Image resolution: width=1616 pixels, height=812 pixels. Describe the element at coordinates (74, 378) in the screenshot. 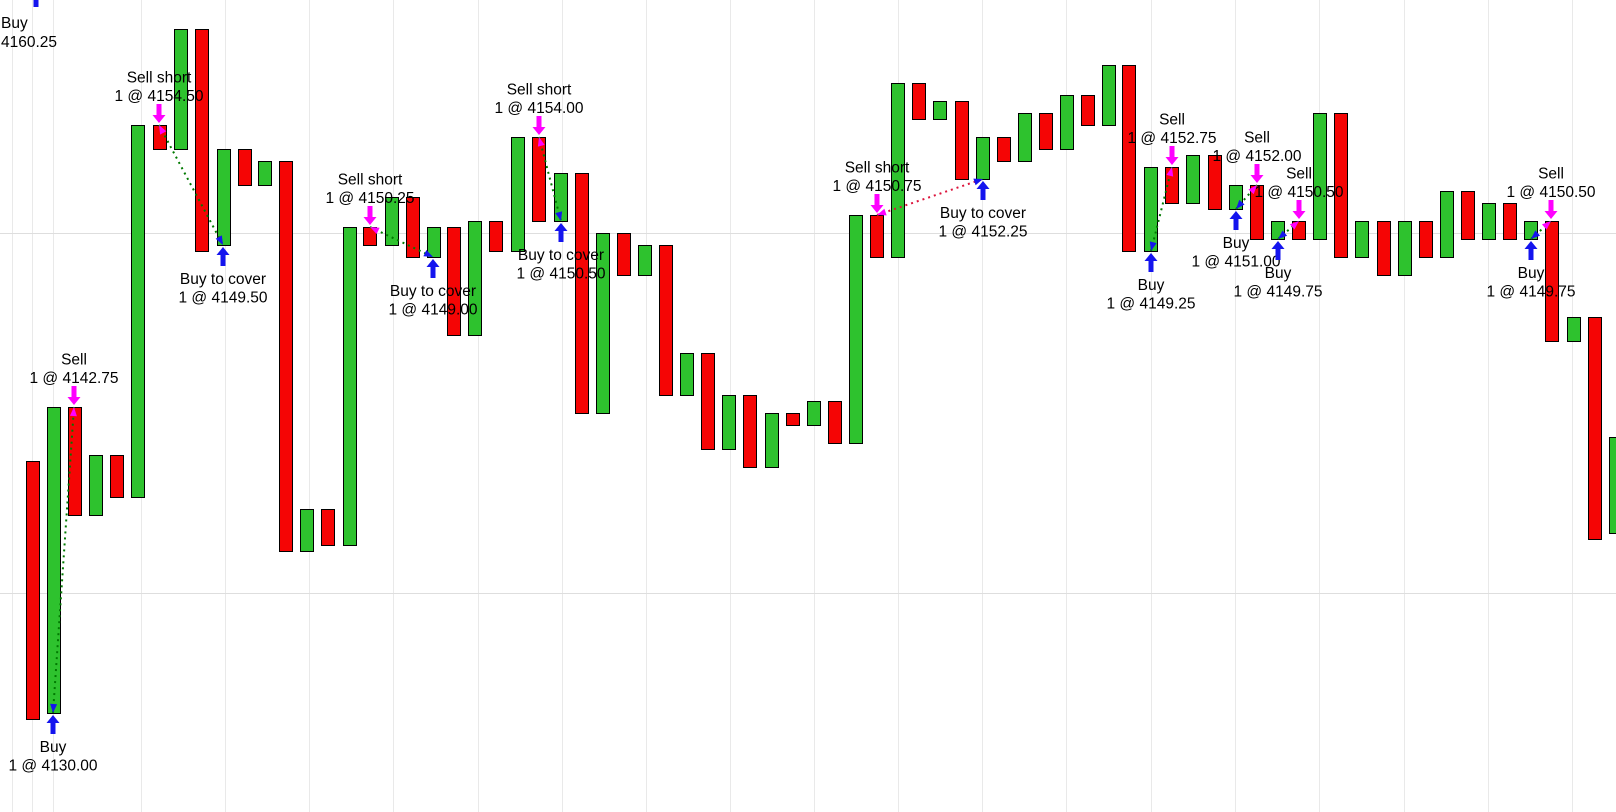

I see `trade-label-fill: 1 @ 4142.75` at that location.